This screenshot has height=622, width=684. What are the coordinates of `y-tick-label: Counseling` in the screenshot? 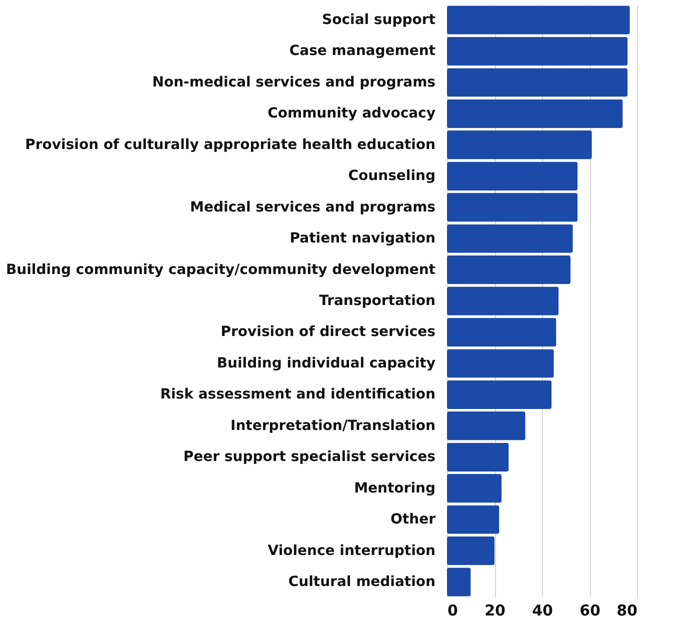 It's located at (392, 176).